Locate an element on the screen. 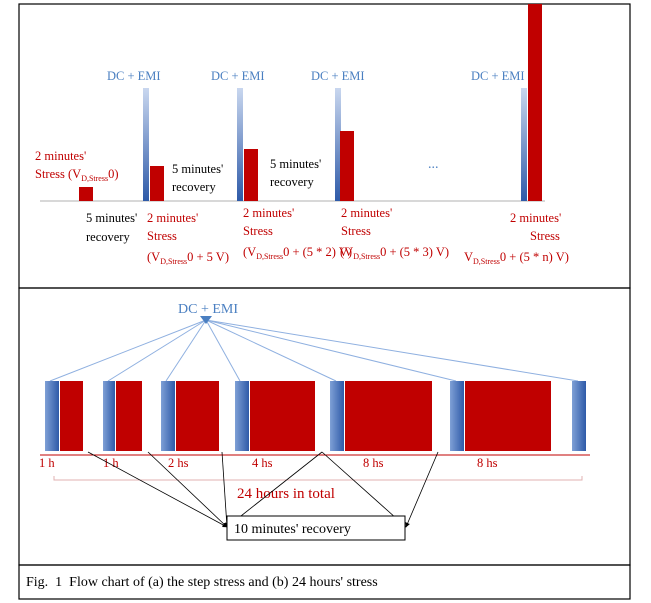  stress-step-bar-n is located at coordinates (535, 102).